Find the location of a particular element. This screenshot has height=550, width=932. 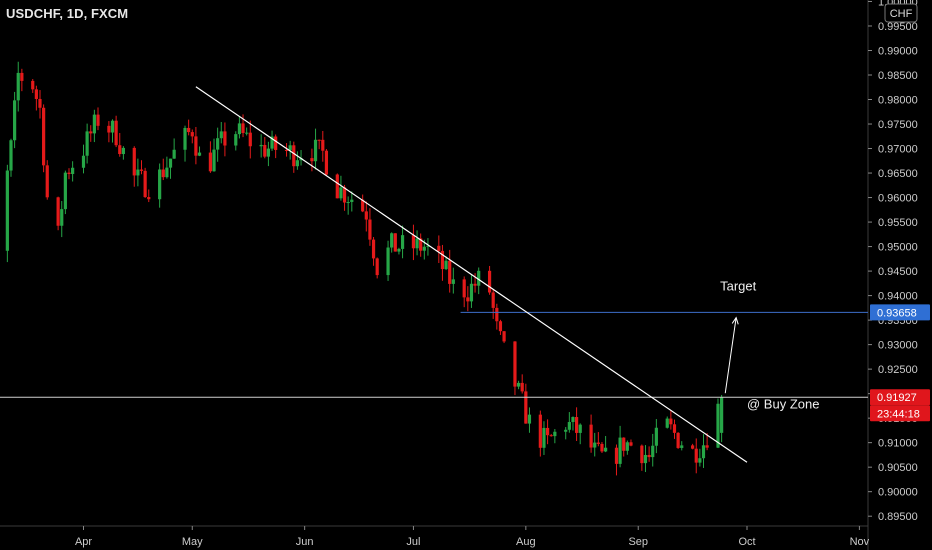

y-tick-label: 0.99000 is located at coordinates (898, 51).